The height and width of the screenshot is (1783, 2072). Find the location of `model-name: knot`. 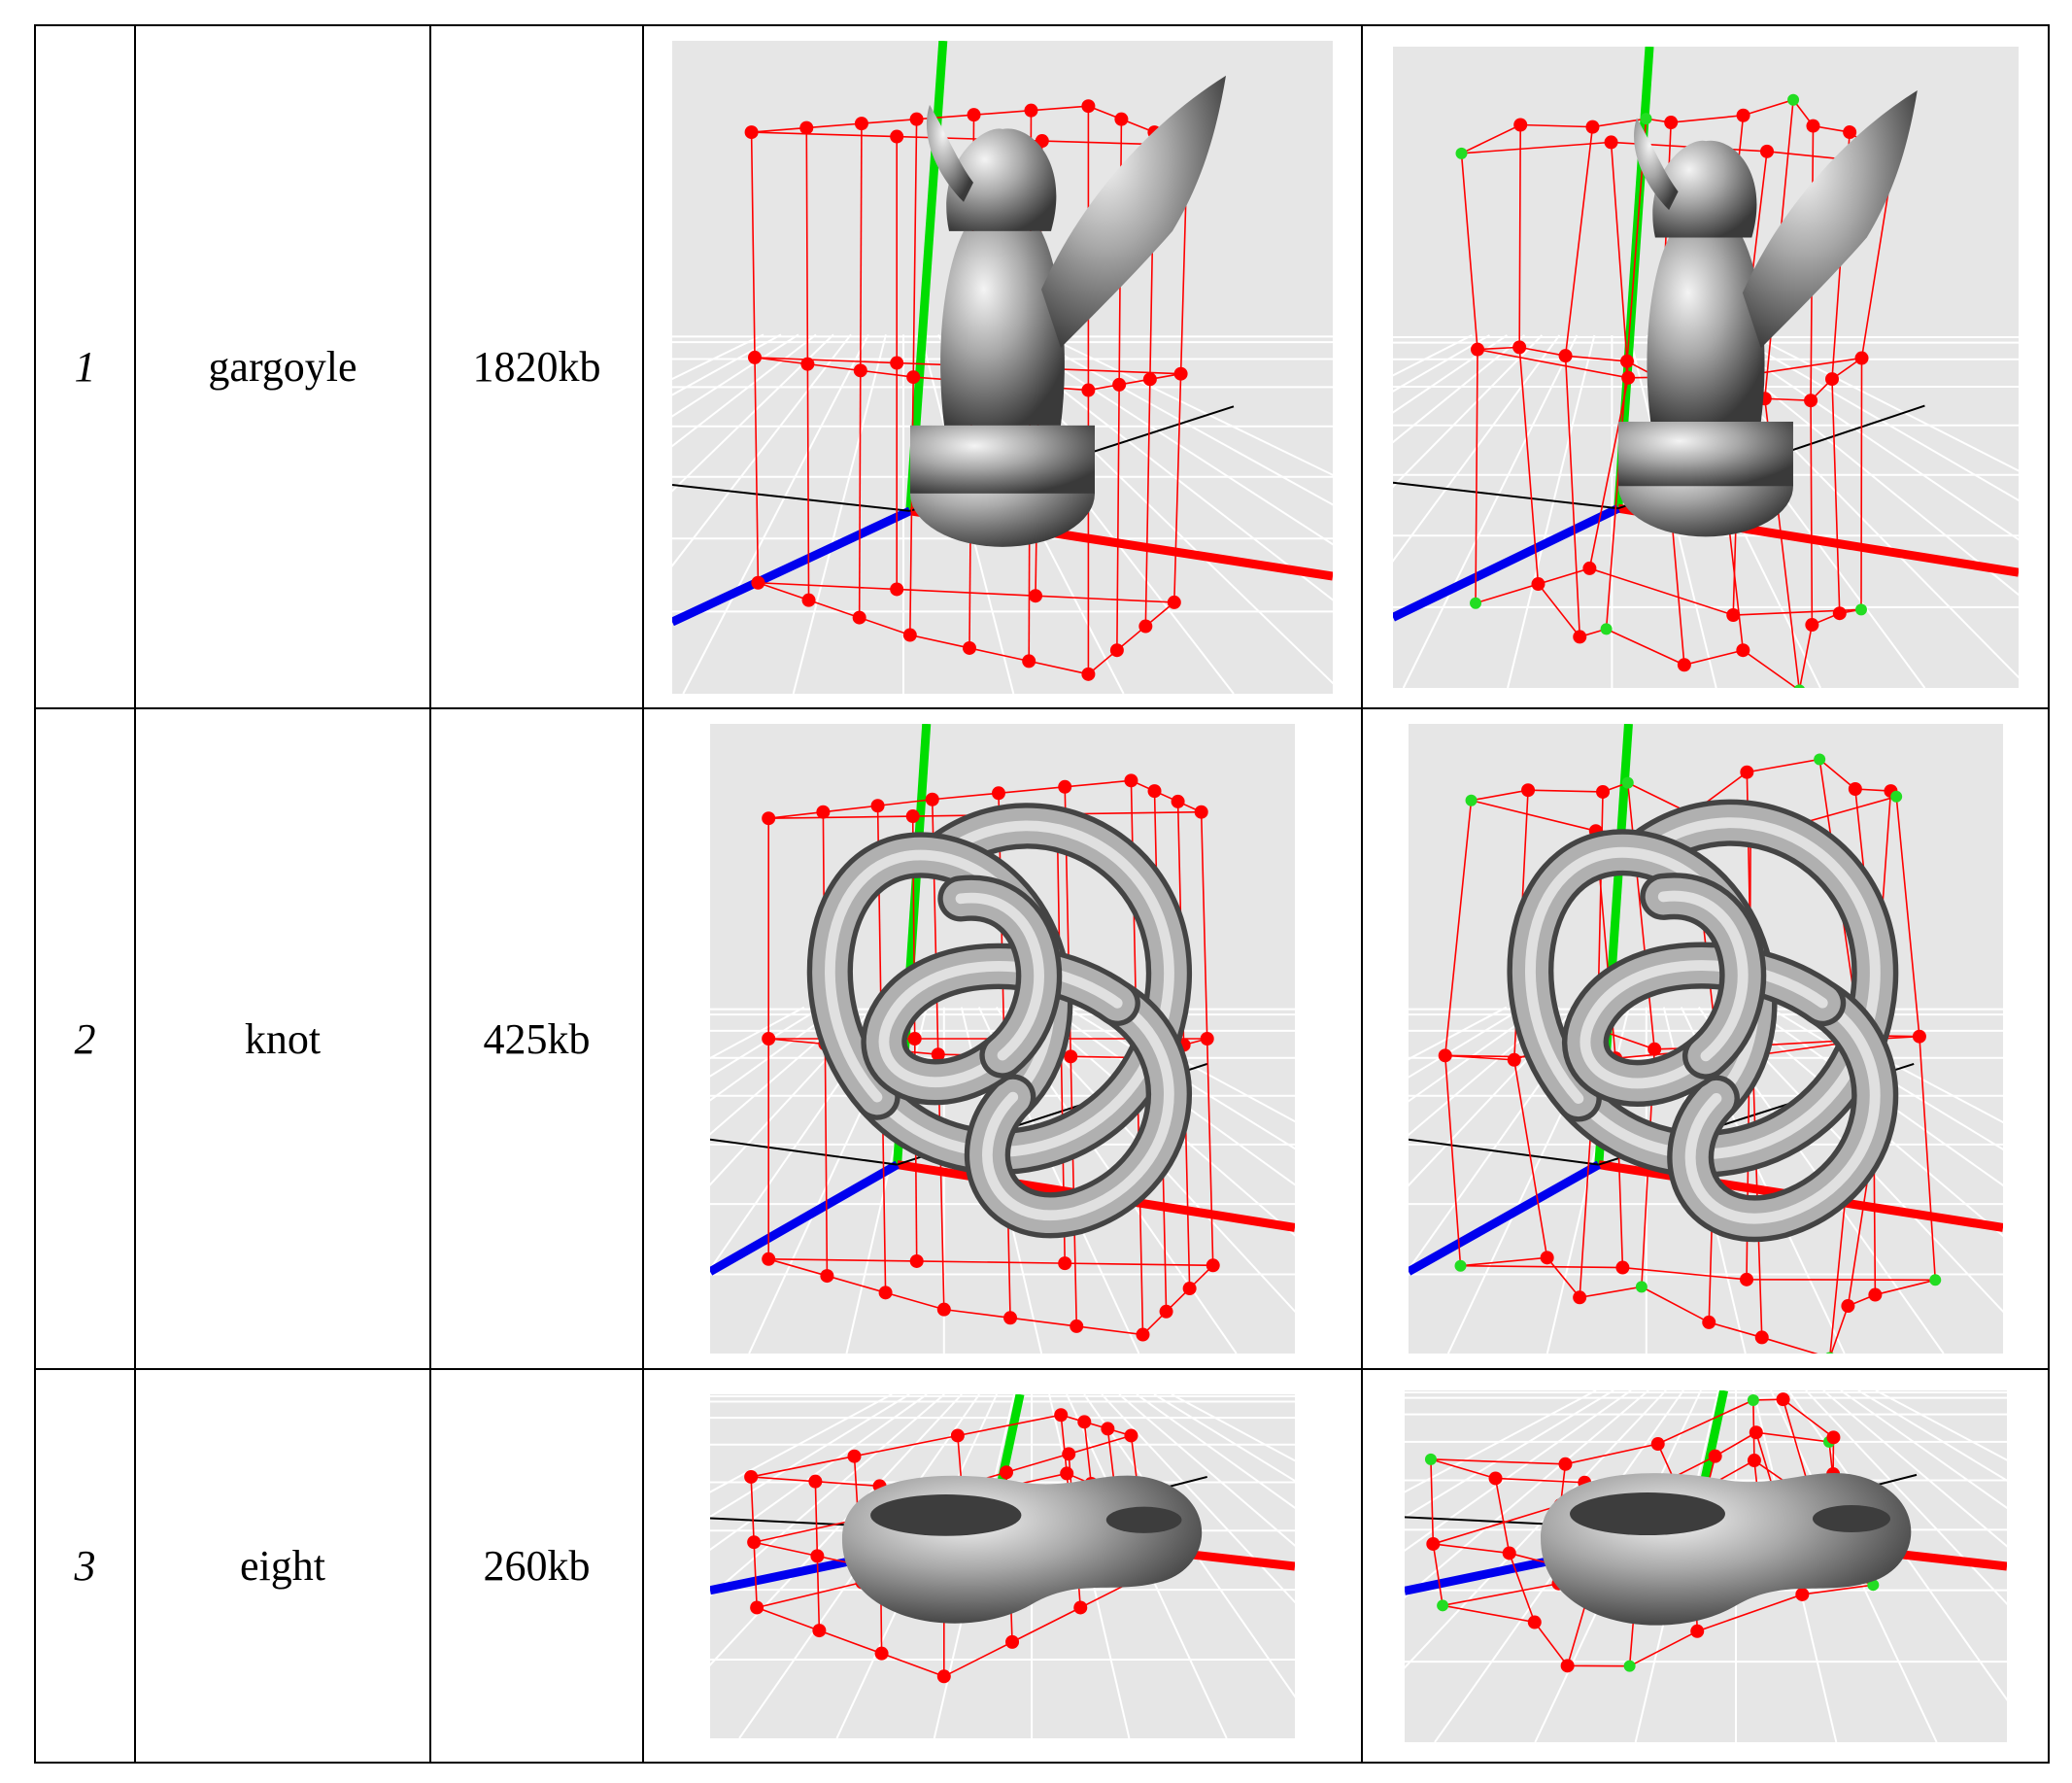

model-name: knot is located at coordinates (282, 1038).